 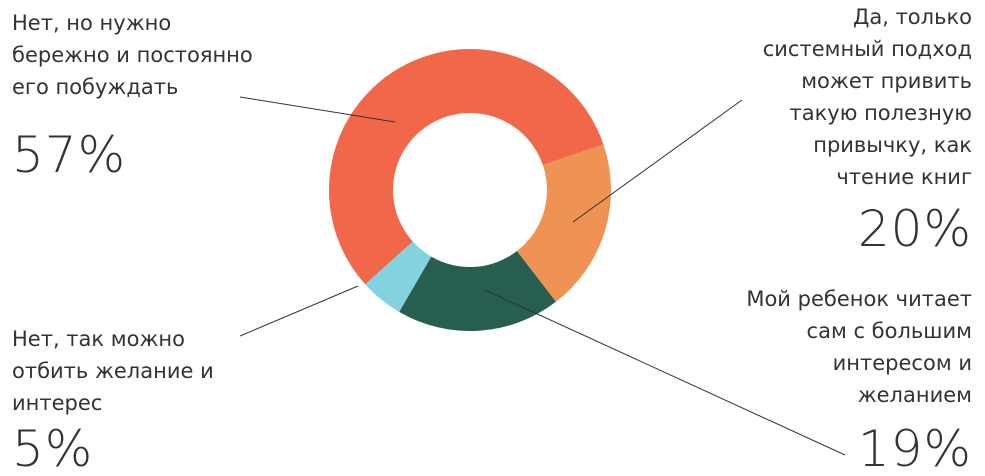 I want to click on slice-label: желанием, so click(x=915, y=395).